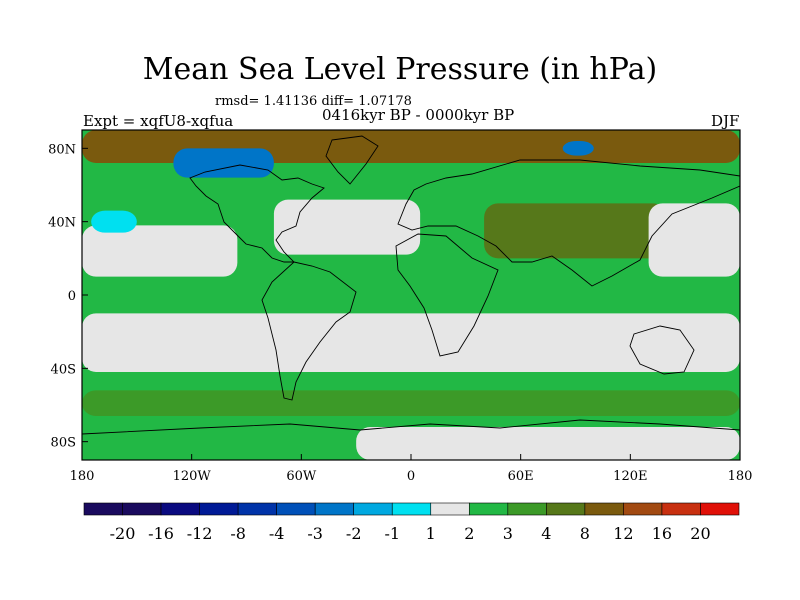  I want to click on y-tick-label: 40S, so click(63, 369).